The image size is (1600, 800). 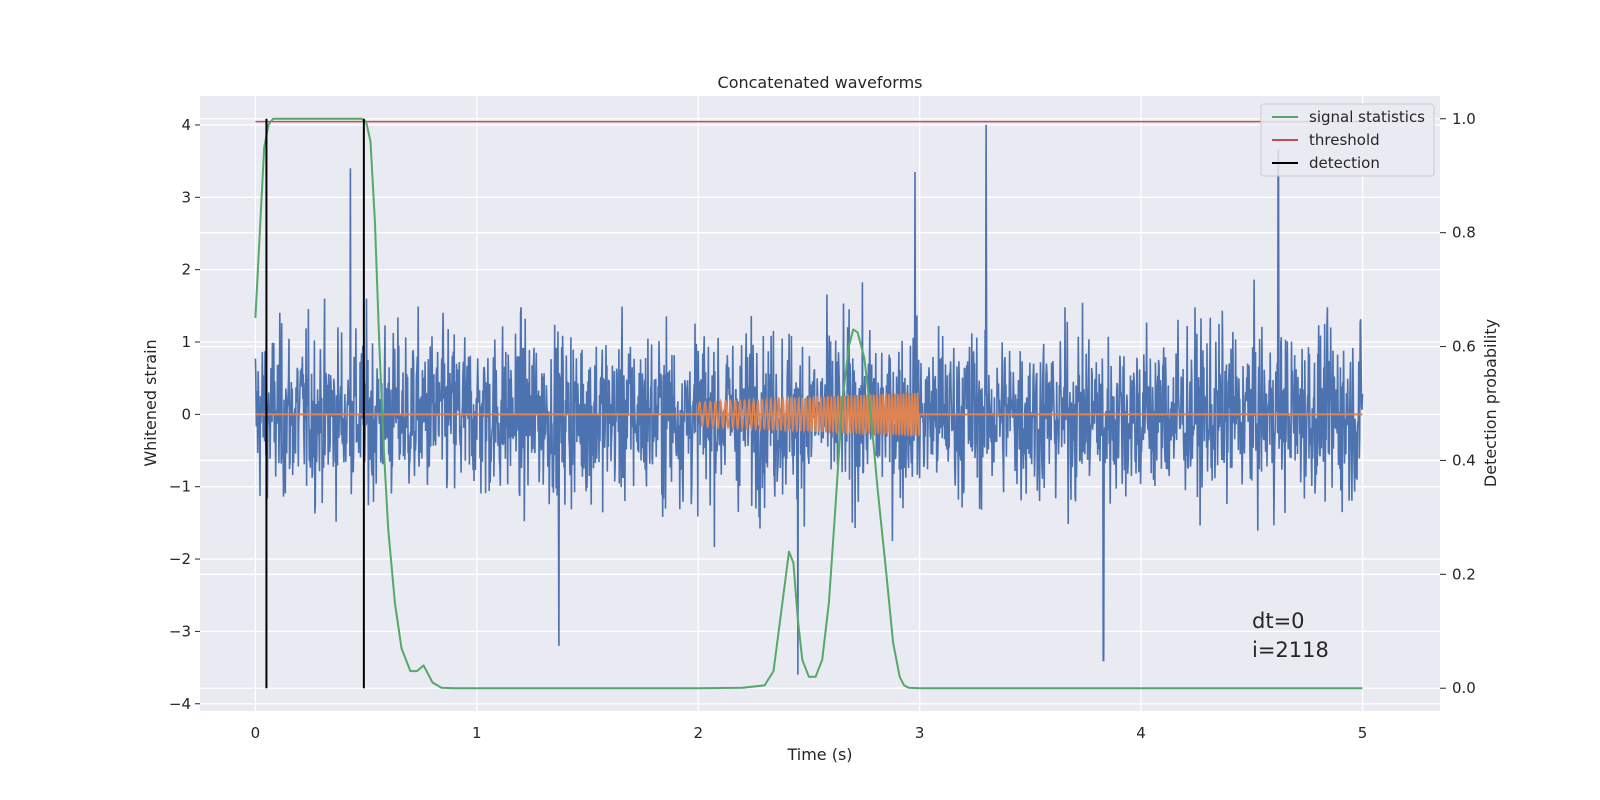 I want to click on legend-label-detection: detection, so click(x=1344, y=163).